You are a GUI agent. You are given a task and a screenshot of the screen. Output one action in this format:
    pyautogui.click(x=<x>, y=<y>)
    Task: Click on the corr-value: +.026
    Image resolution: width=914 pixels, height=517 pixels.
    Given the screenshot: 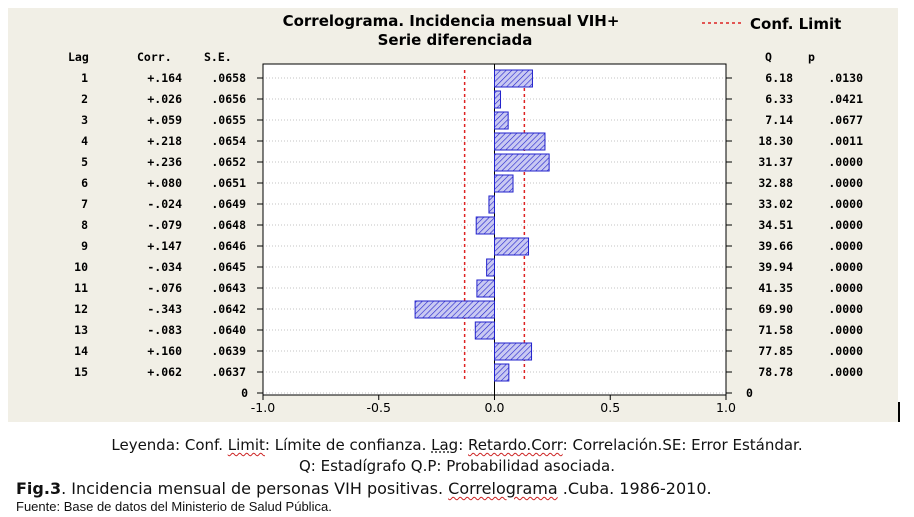 What is the action you would take?
    pyautogui.click(x=164, y=99)
    